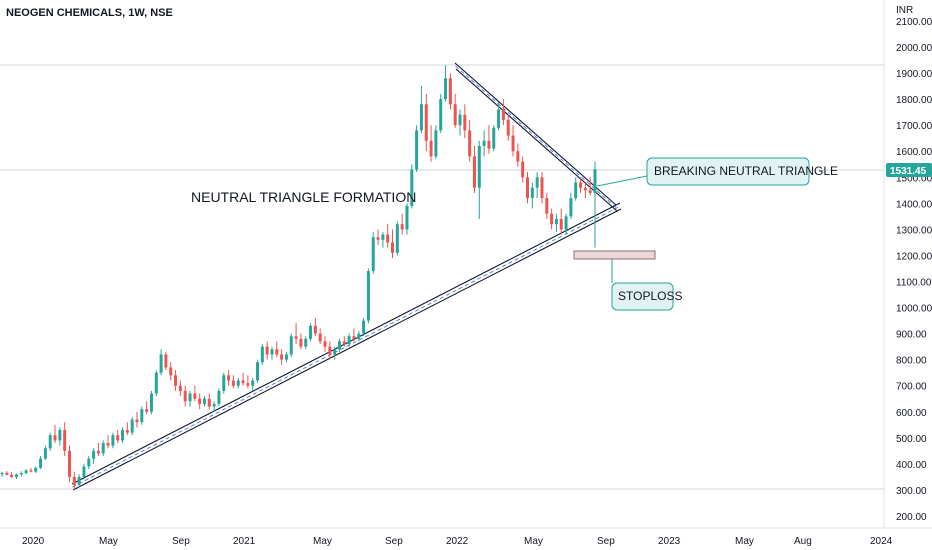 This screenshot has height=550, width=932. I want to click on y-tick-label: 1300.00, so click(914, 230).